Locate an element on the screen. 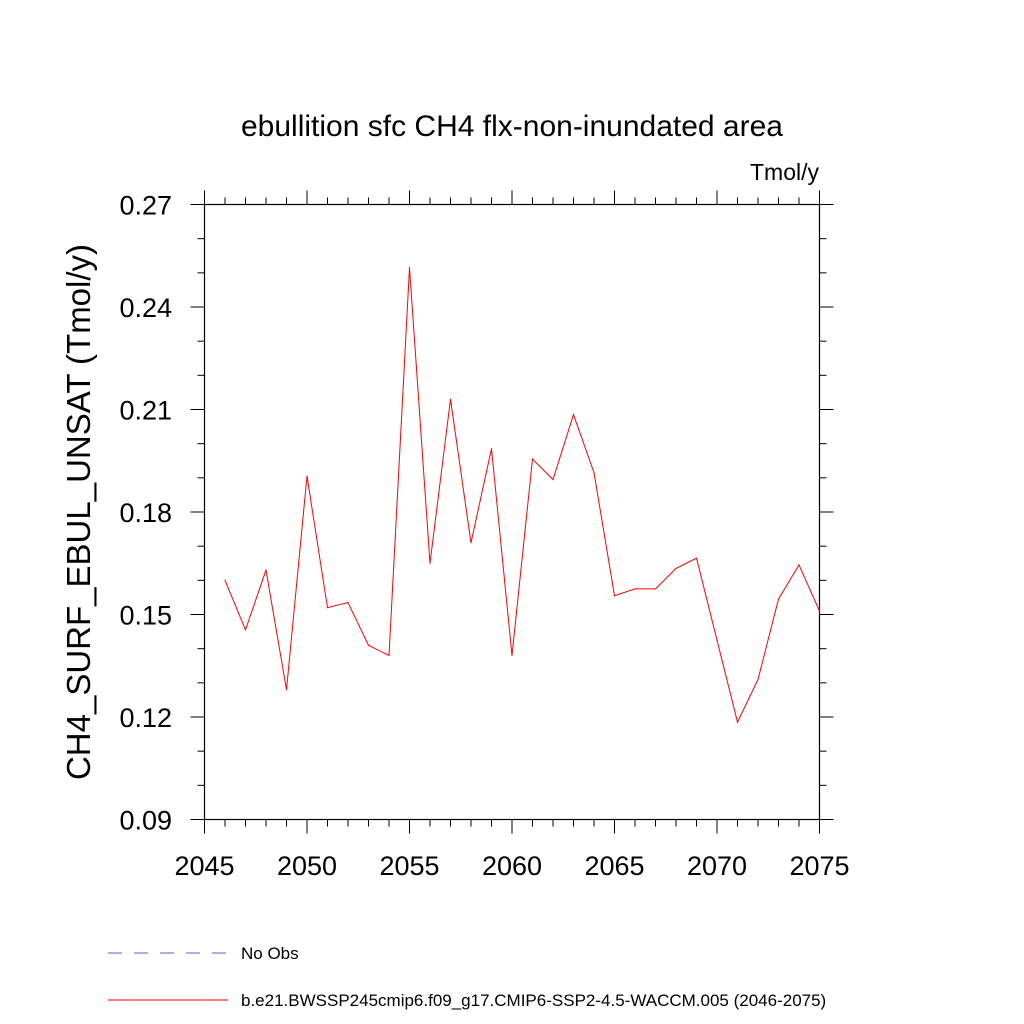  y-tick-label: 0.18 is located at coordinates (145, 513).